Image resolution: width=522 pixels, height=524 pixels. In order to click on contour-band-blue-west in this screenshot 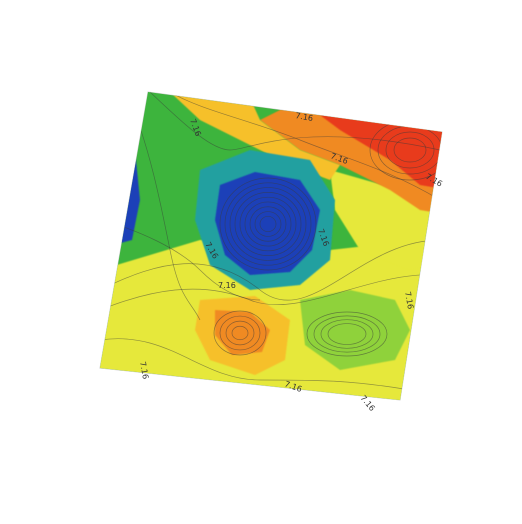, I will do `click(120, 200)`.